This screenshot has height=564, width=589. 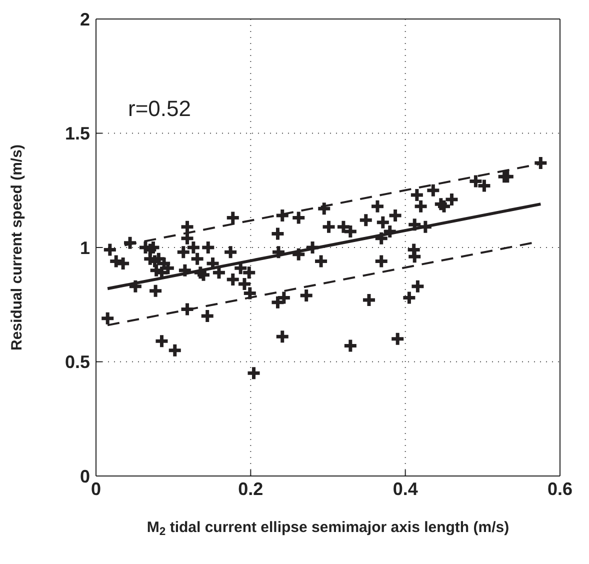 What do you see at coordinates (159, 109) in the screenshot?
I see `annotation: r=0.52` at bounding box center [159, 109].